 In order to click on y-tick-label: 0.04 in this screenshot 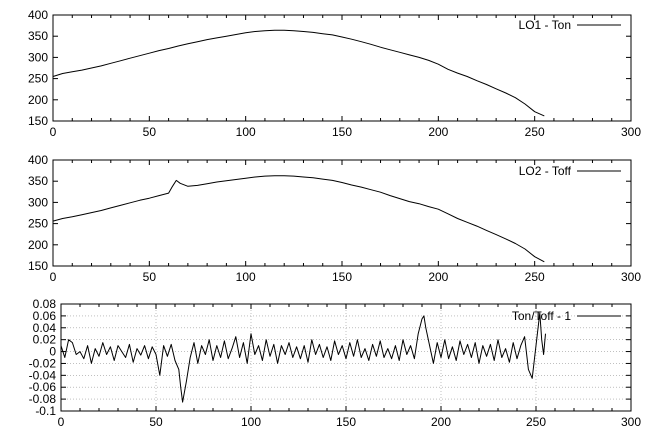, I will do `click(45, 328)`.